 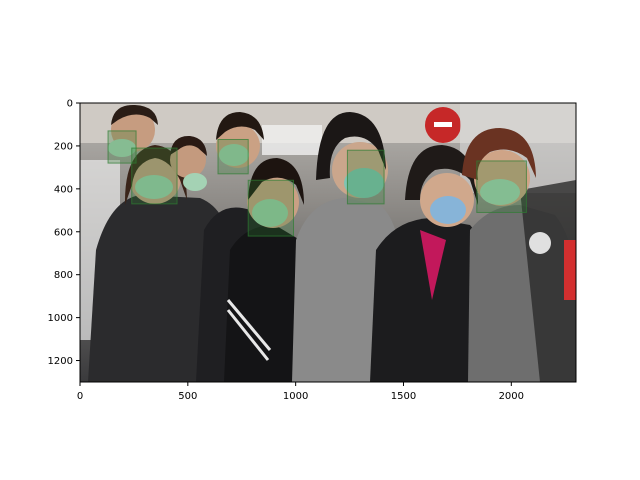 What do you see at coordinates (63, 146) in the screenshot?
I see `y-tick-label: 200` at bounding box center [63, 146].